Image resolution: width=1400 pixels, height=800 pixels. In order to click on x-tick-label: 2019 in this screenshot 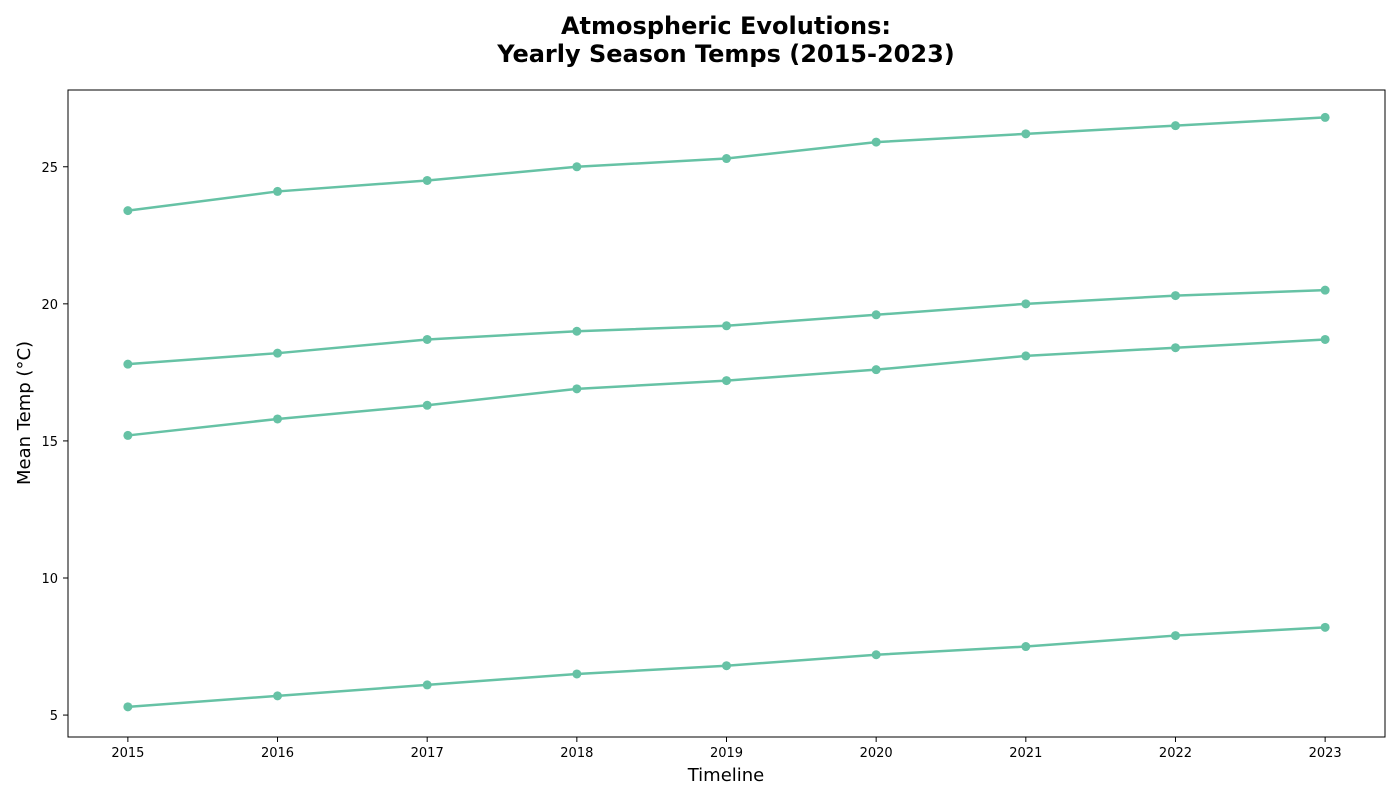, I will do `click(726, 753)`.